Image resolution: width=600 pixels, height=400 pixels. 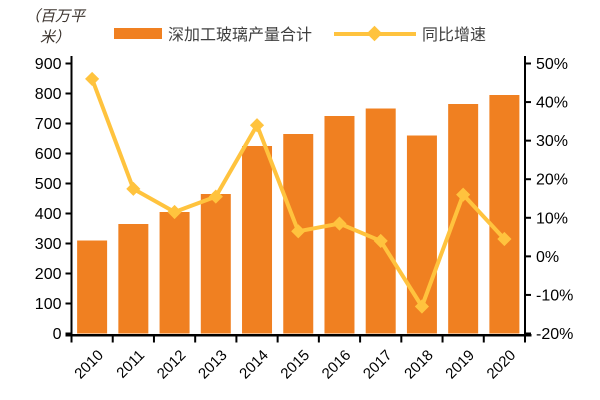 What do you see at coordinates (504, 239) in the screenshot?
I see `growth-marker-2020` at bounding box center [504, 239].